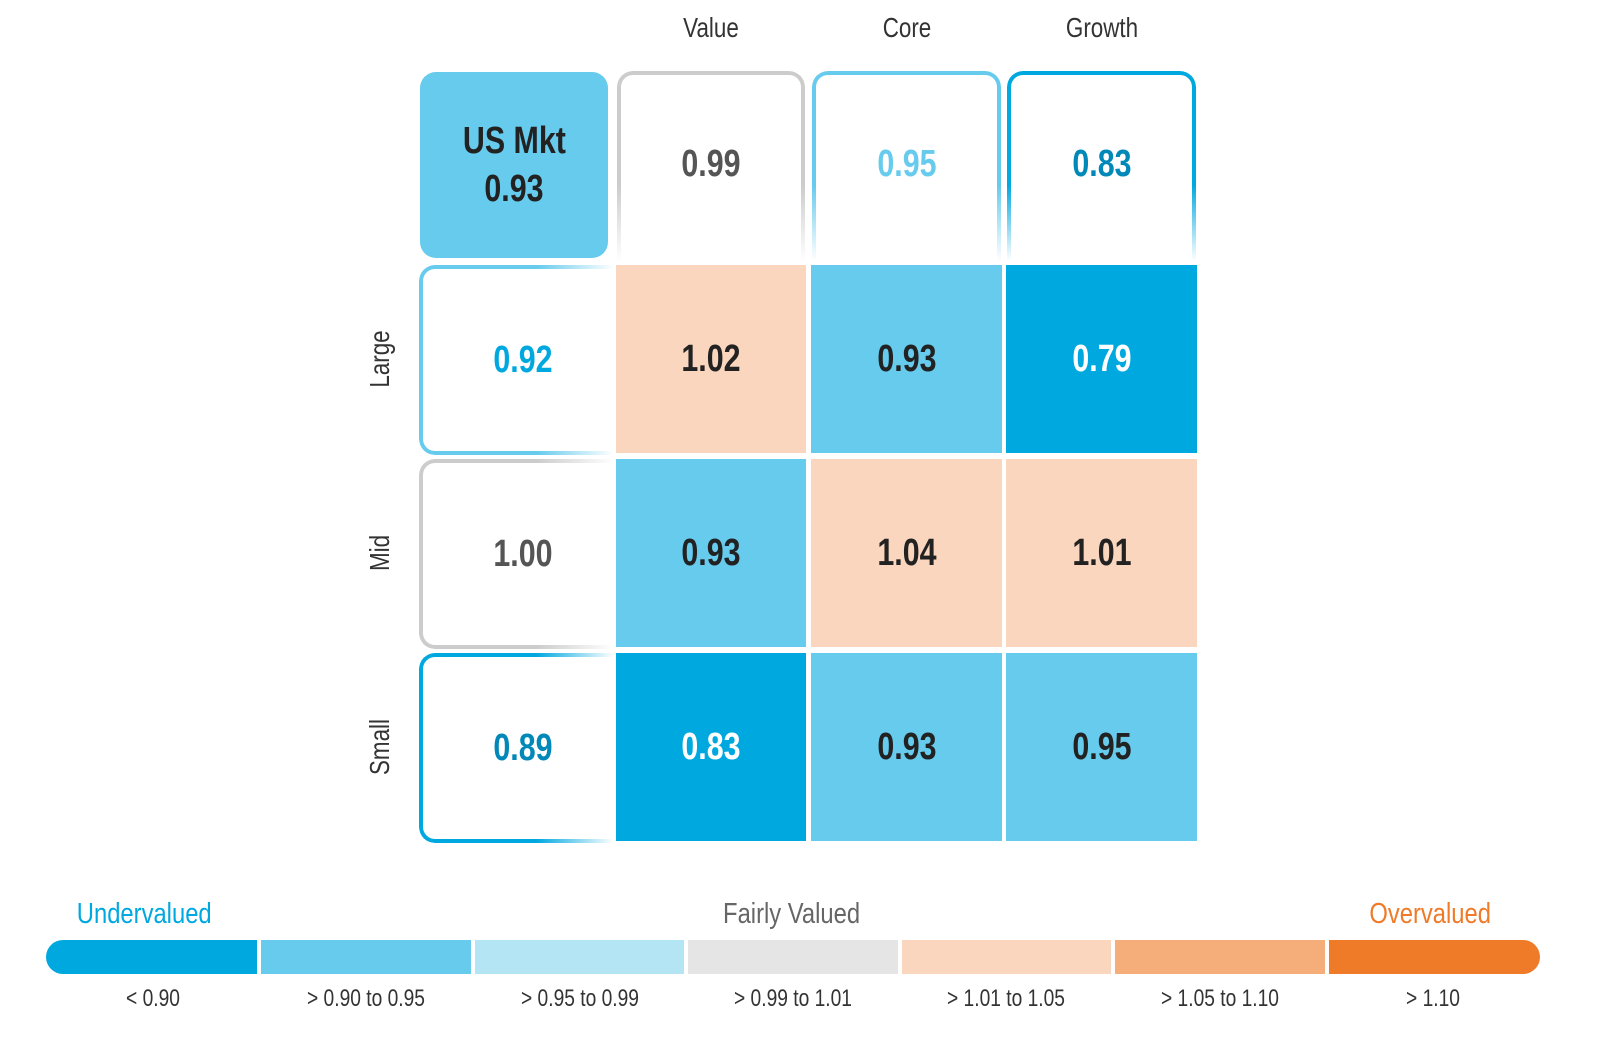 The height and width of the screenshot is (1052, 1600). Describe the element at coordinates (1006, 998) in the screenshot. I see `legend-bin-label: > 1.01 to 1.05` at that location.